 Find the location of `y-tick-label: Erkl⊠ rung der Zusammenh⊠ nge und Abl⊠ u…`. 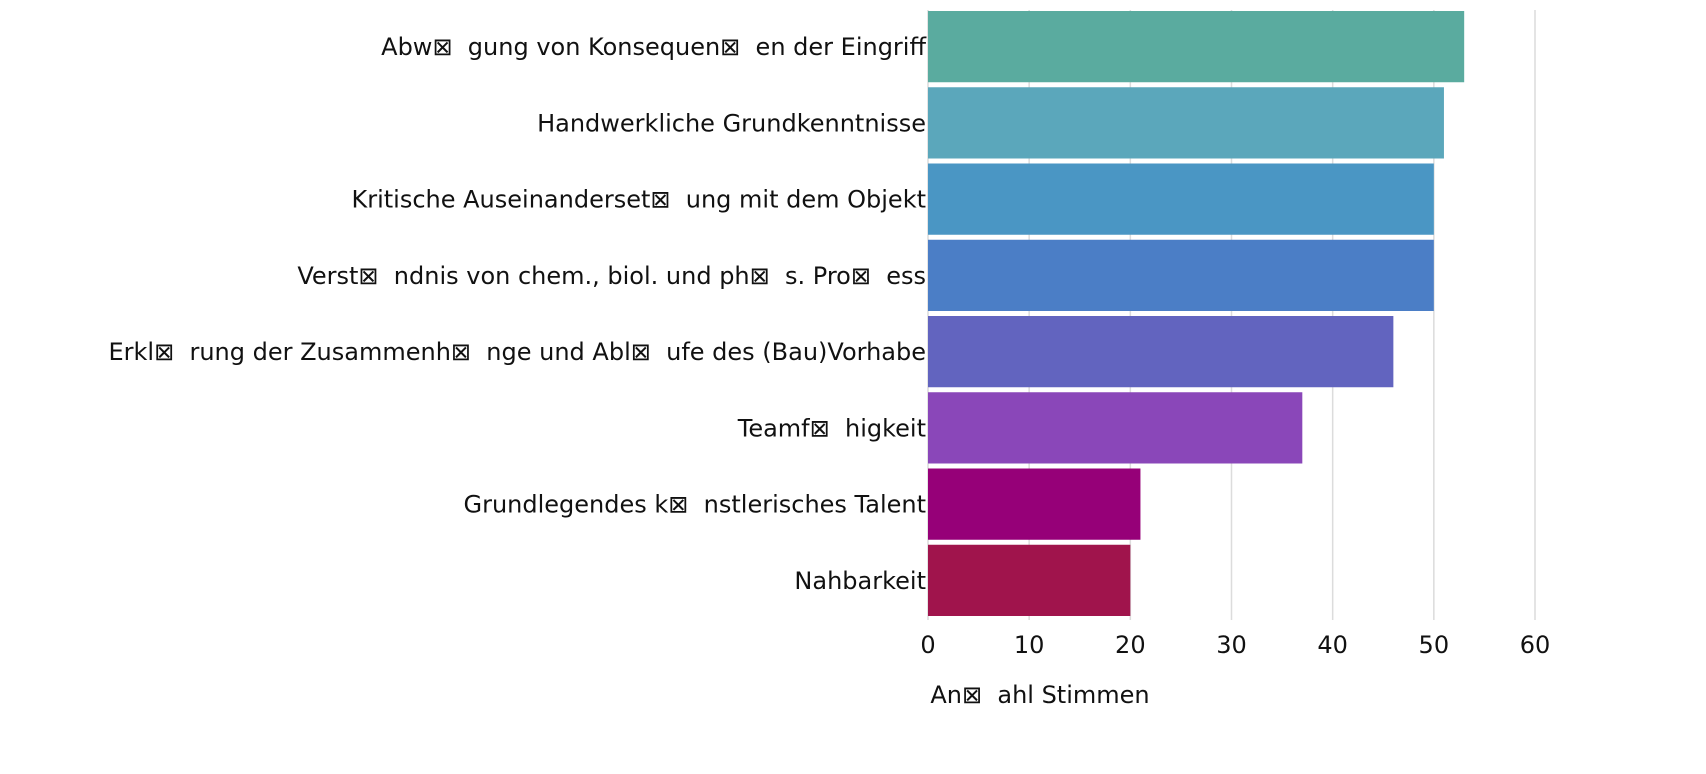

y-tick-label: Erkl⊠ rung der Zusammenh⊠ nge und Abl⊠ u… is located at coordinates (518, 352).